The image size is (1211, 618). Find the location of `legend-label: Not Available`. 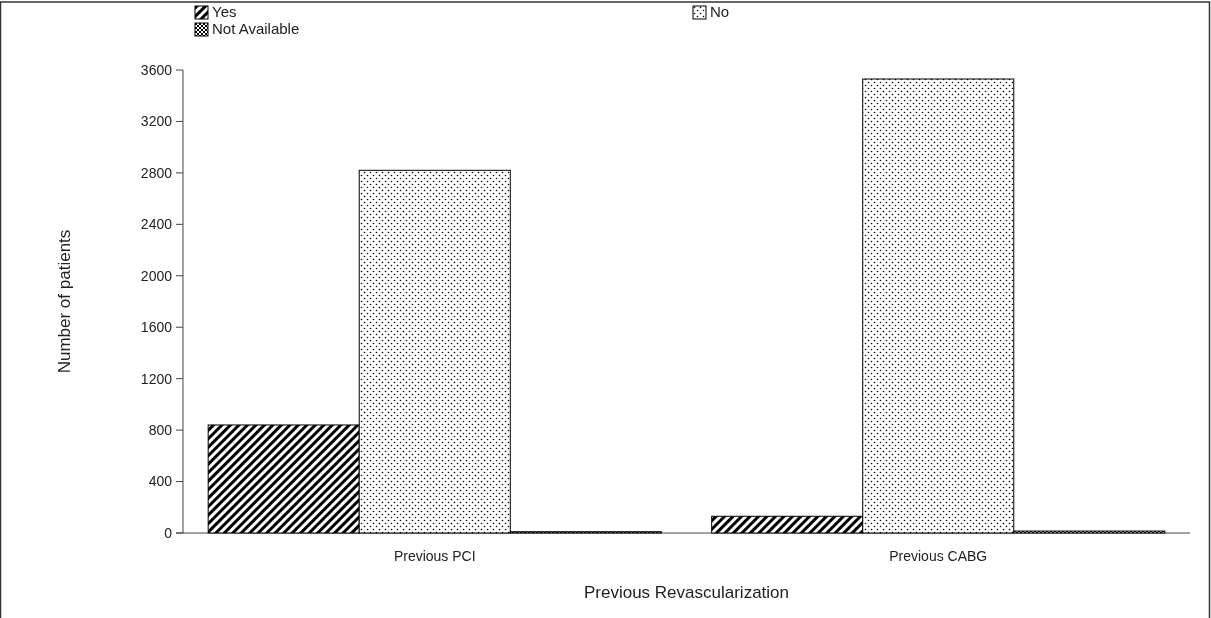

legend-label: Not Available is located at coordinates (256, 28).